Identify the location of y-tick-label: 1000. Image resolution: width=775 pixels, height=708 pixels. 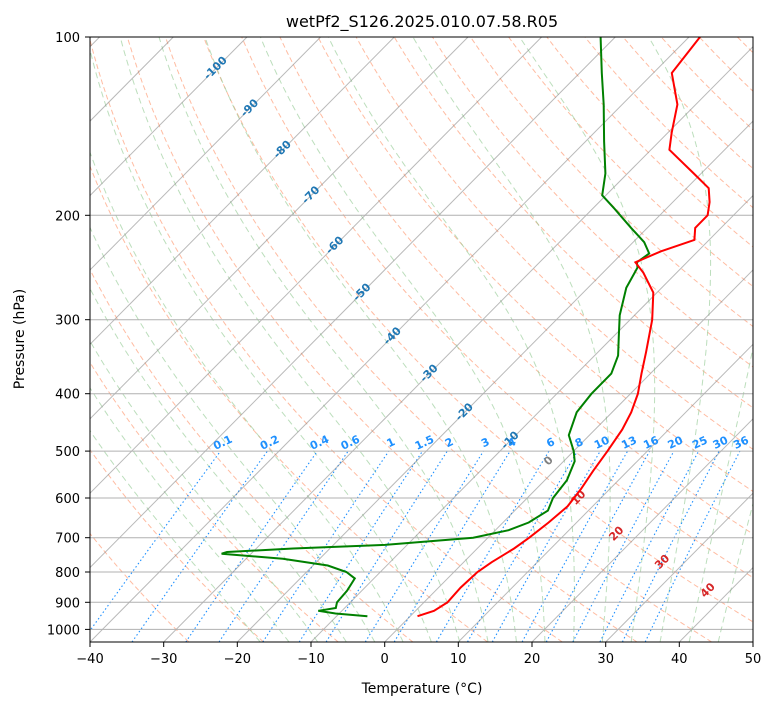
(63, 630).